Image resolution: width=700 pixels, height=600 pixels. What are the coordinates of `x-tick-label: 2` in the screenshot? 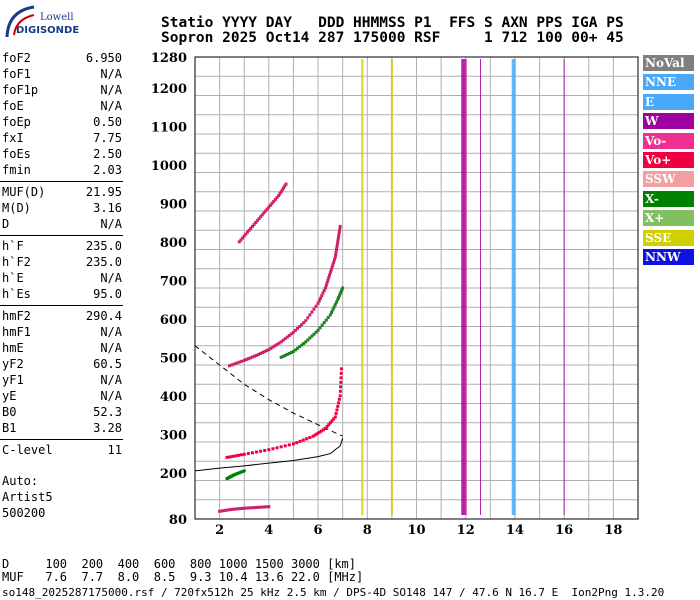 It's located at (219, 530).